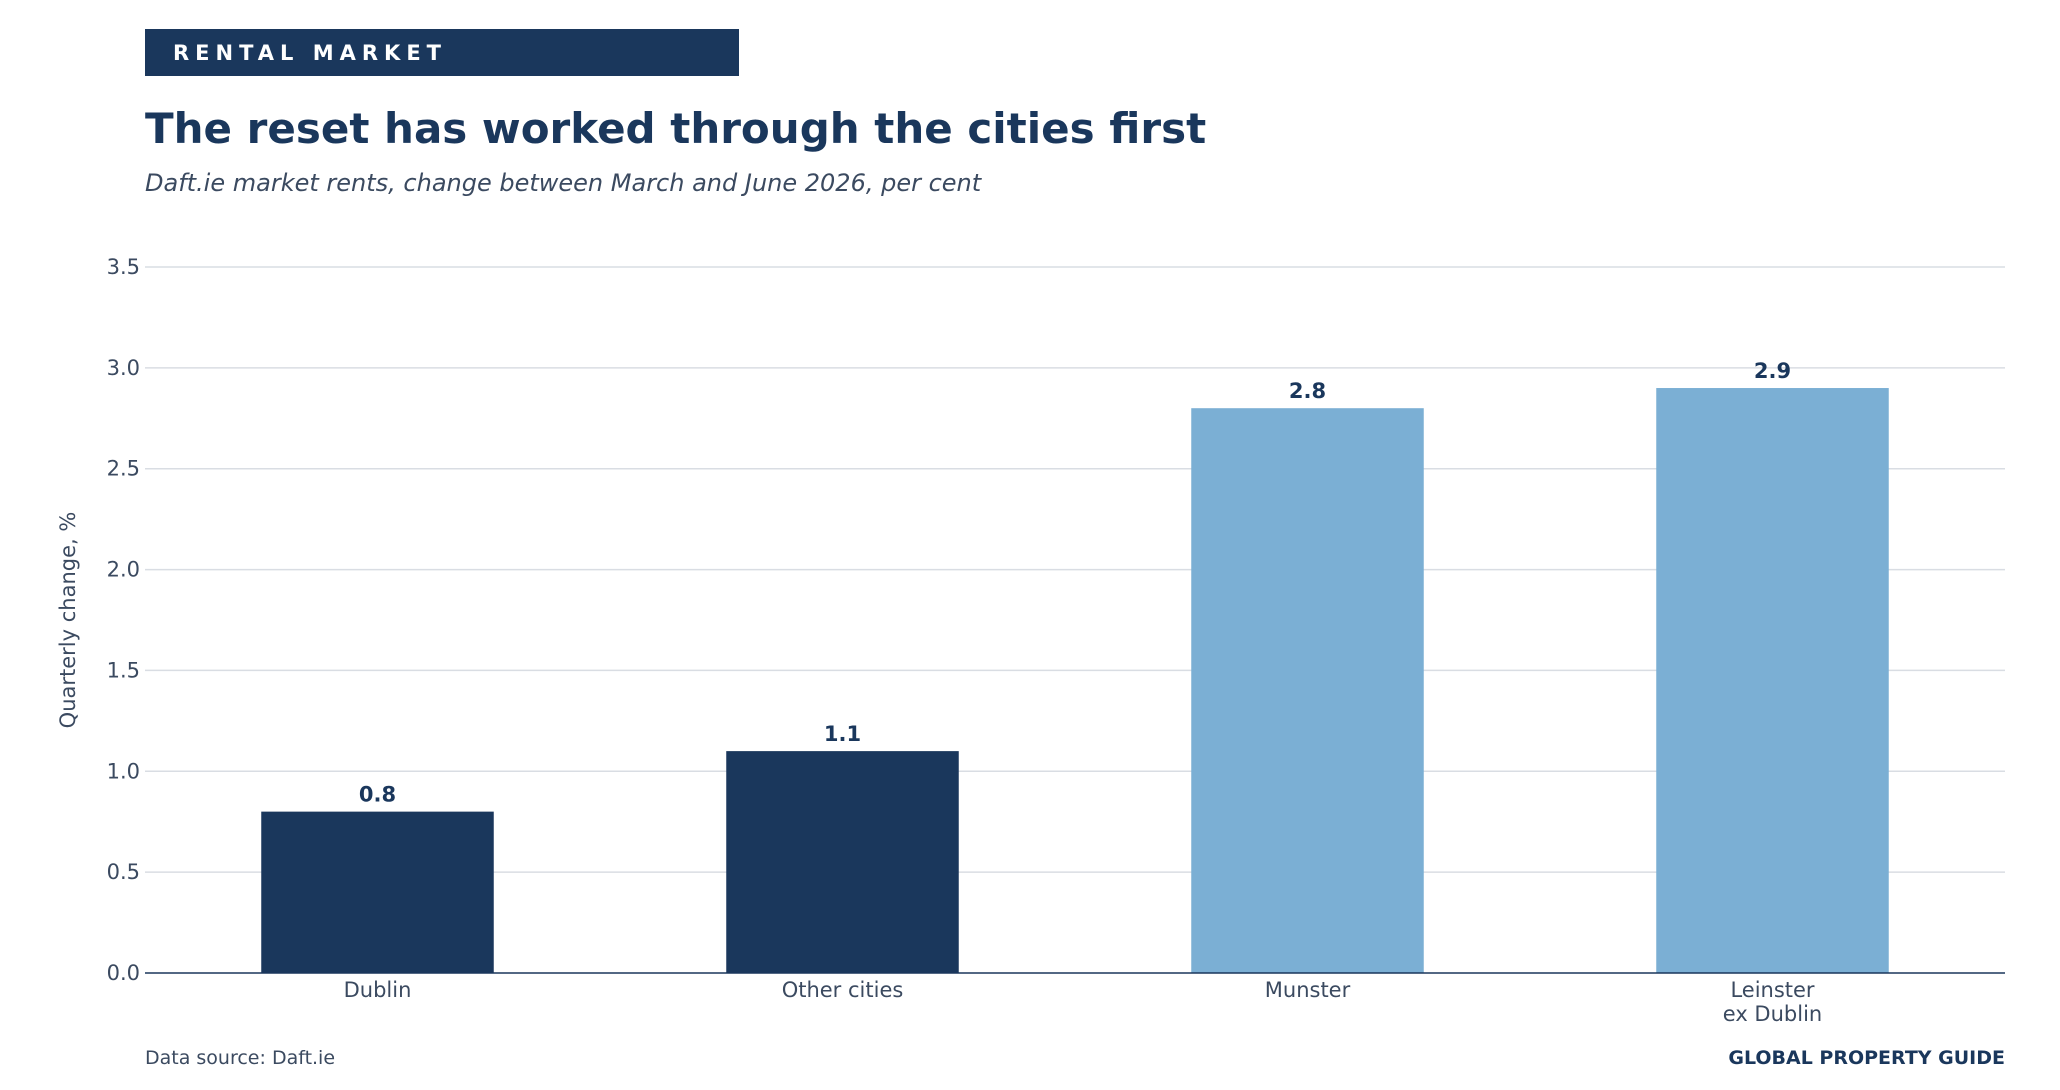 This screenshot has width=2060, height=1090. I want to click on data-label: 0.8, so click(377, 795).